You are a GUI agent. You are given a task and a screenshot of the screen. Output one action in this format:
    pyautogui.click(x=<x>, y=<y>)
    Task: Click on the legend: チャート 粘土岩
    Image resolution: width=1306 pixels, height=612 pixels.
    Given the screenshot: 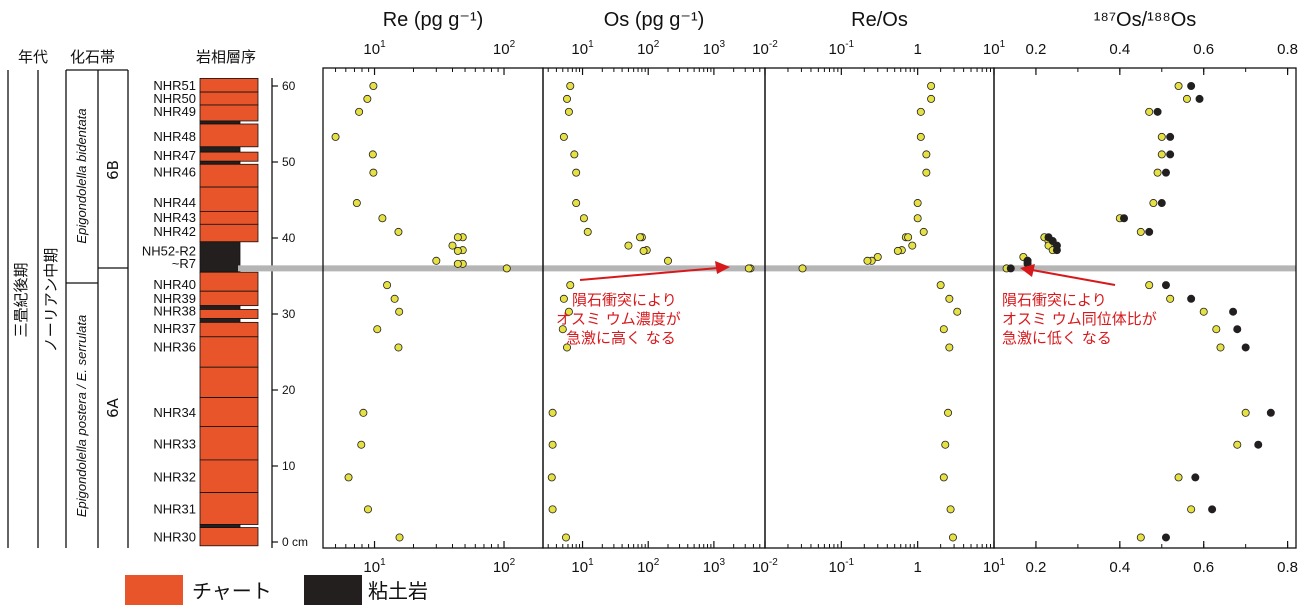 What is the action you would take?
    pyautogui.click(x=276, y=590)
    